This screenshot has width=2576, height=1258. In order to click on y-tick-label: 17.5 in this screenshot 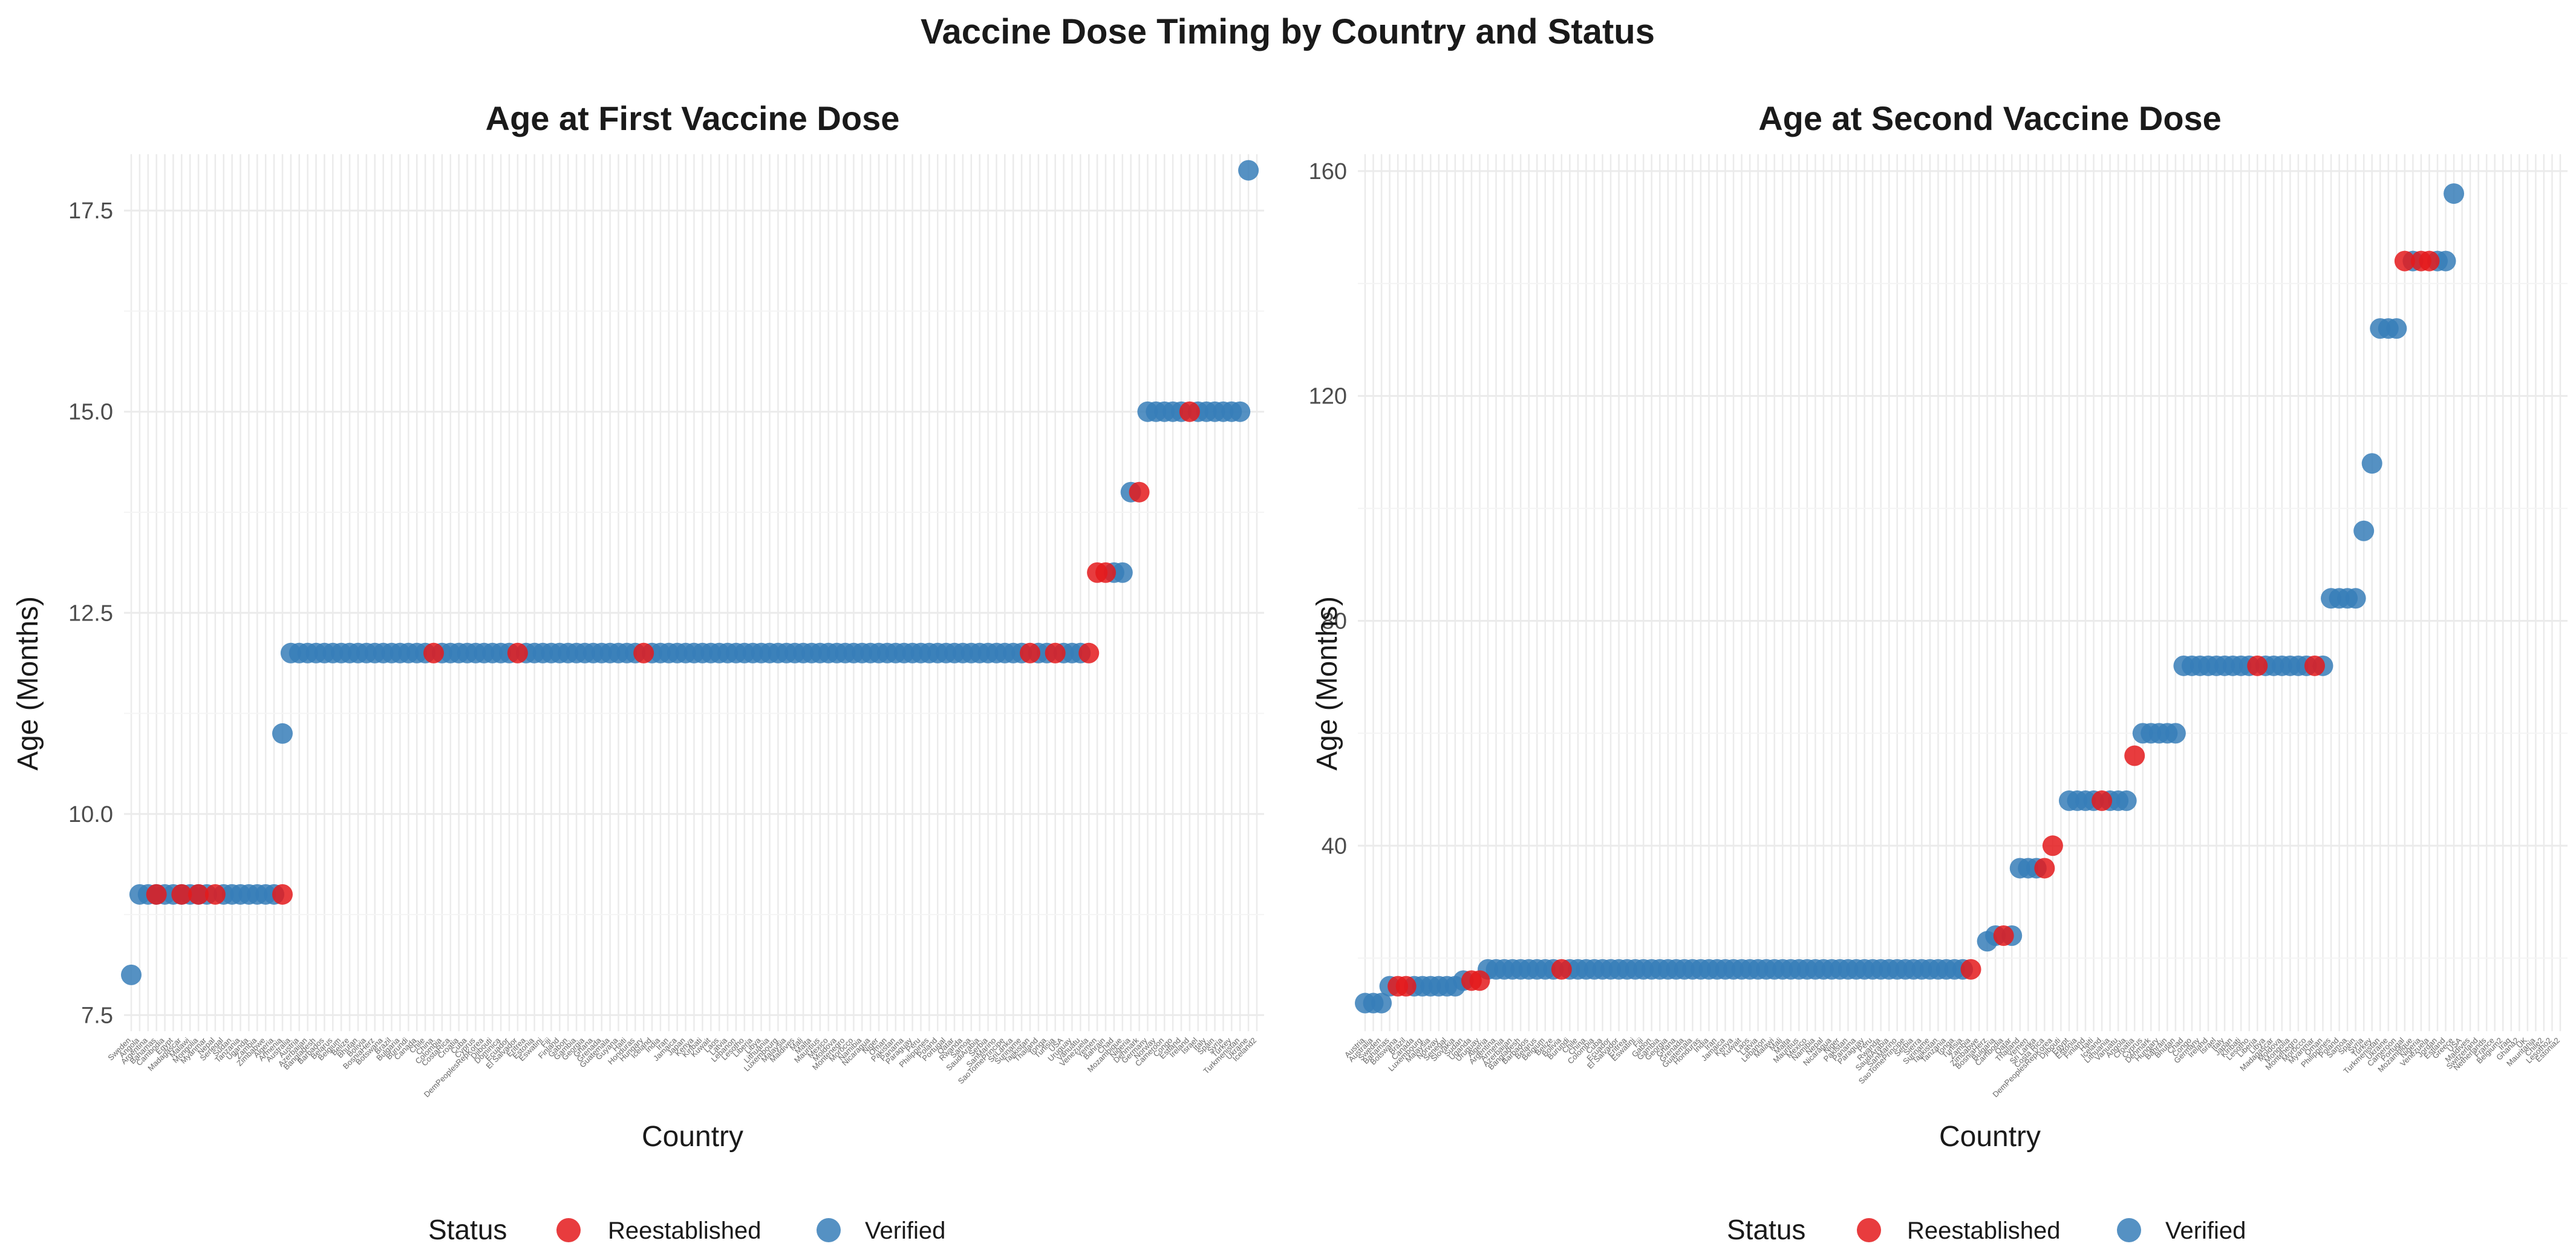, I will do `click(90, 211)`.